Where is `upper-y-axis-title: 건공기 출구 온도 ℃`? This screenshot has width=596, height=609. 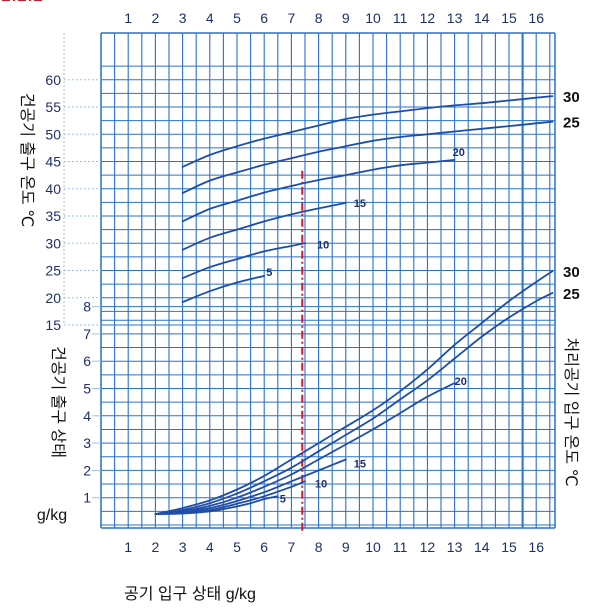 upper-y-axis-title: 건공기 출구 온도 ℃ is located at coordinates (27, 160).